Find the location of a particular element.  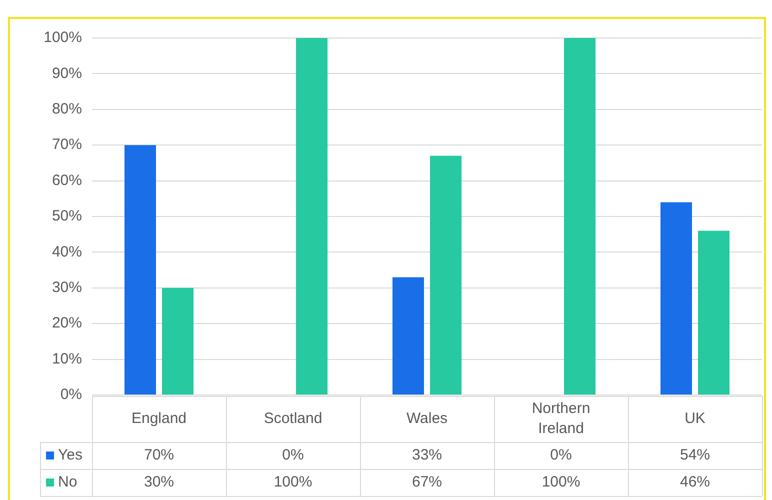

y-tick-label: 20% is located at coordinates (67, 323).